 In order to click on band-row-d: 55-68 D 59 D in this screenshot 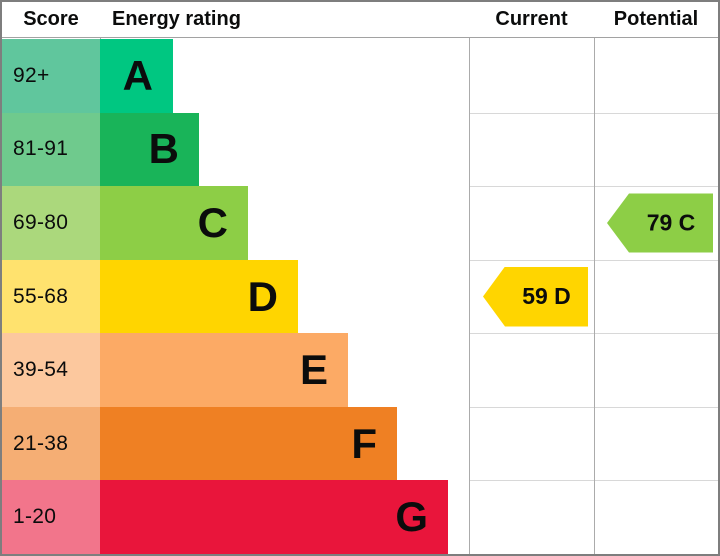, I will do `click(360, 296)`.